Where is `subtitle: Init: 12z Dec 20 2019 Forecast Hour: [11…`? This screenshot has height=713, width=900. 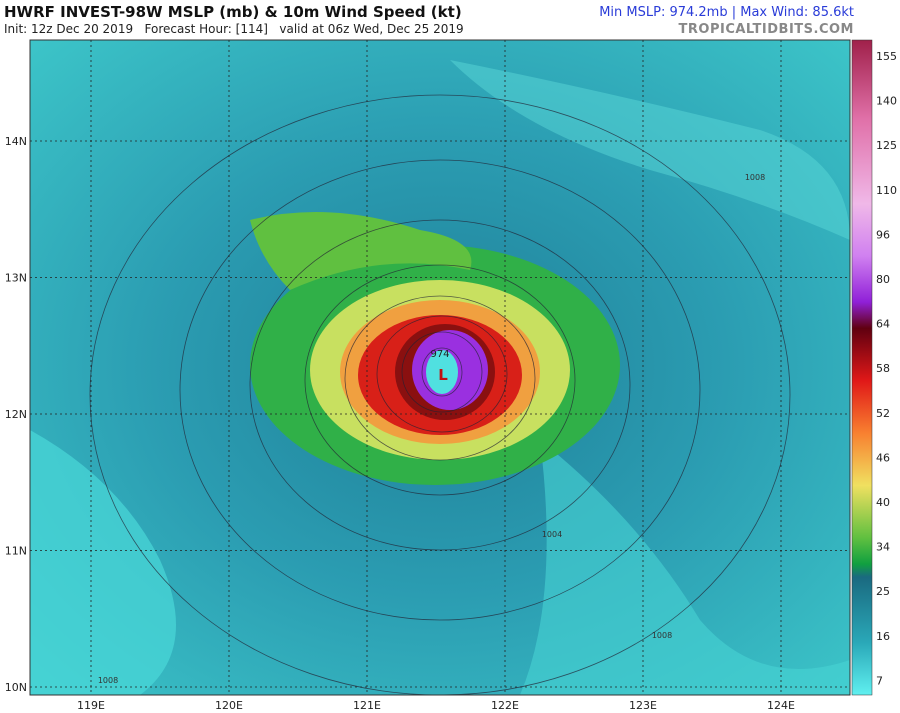
subtitle: Init: 12z Dec 20 2019 Forecast Hour: [11… is located at coordinates (234, 29).